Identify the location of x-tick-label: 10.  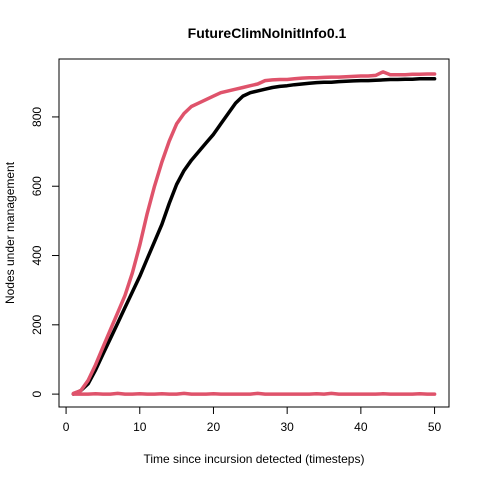
(140, 427).